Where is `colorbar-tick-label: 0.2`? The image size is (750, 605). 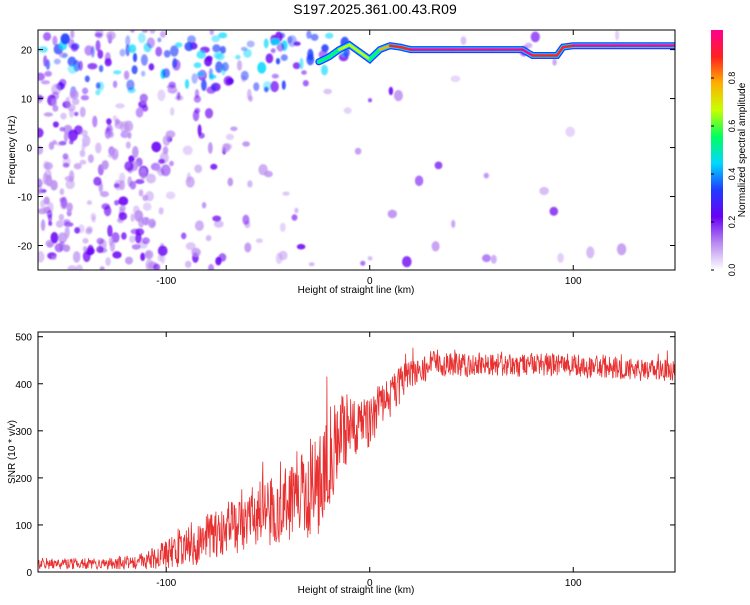
colorbar-tick-label: 0.2 is located at coordinates (732, 222).